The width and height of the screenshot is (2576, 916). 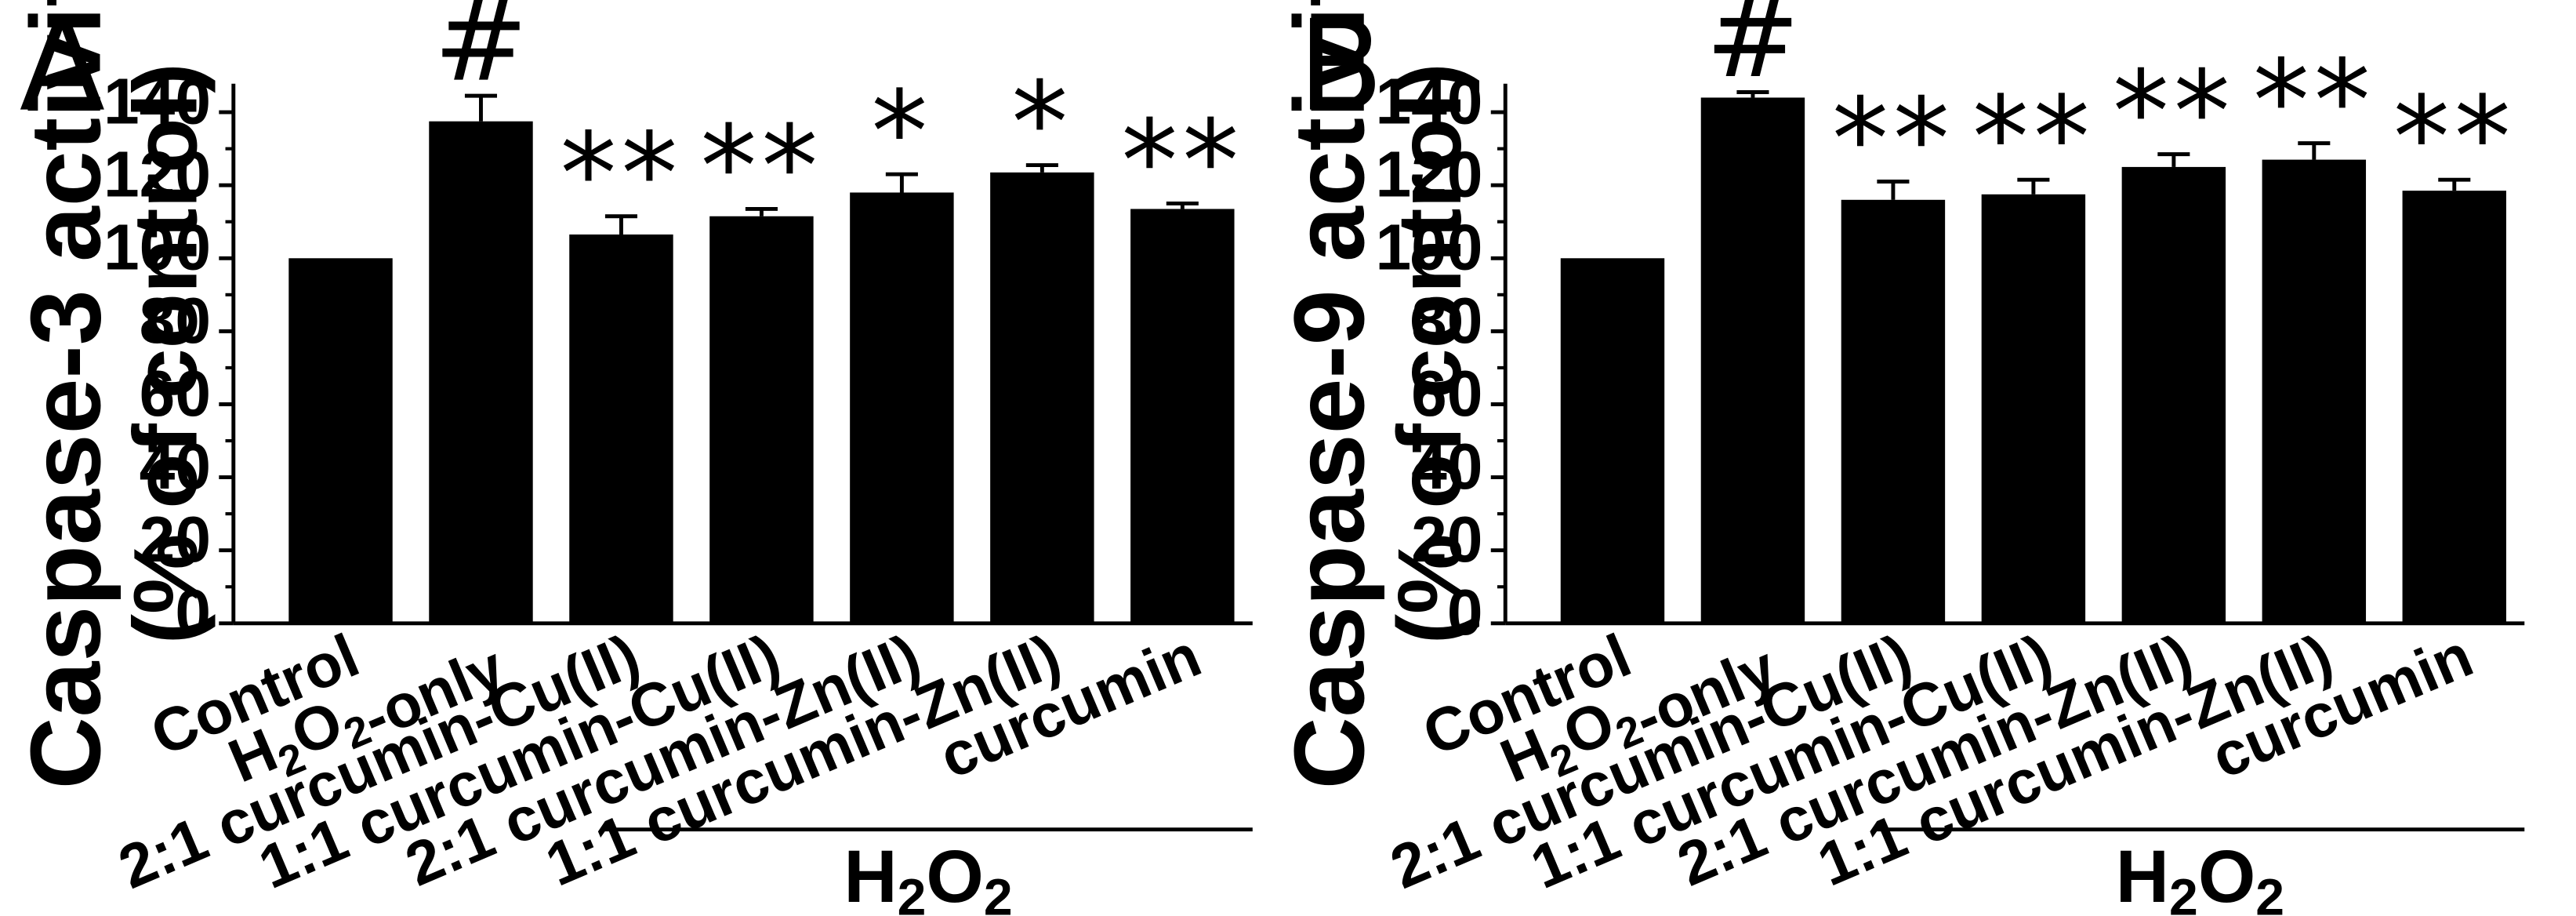 I want to click on y-axis-title: Caspase-9 activity, so click(x=1330, y=395).